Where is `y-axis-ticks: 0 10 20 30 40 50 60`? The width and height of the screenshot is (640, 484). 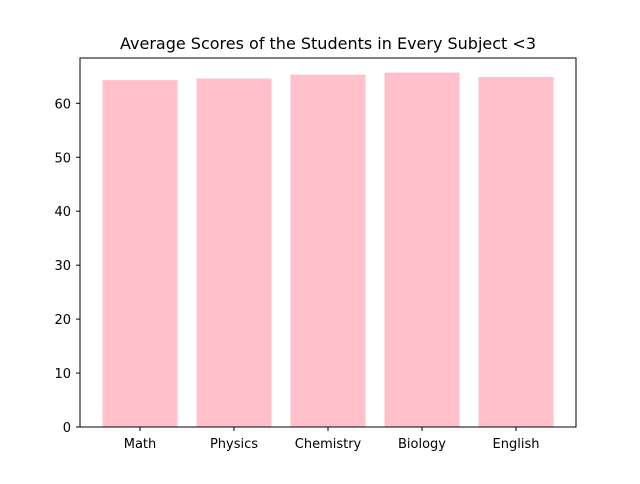 y-axis-ticks: 0 10 20 30 40 50 60 is located at coordinates (67, 266).